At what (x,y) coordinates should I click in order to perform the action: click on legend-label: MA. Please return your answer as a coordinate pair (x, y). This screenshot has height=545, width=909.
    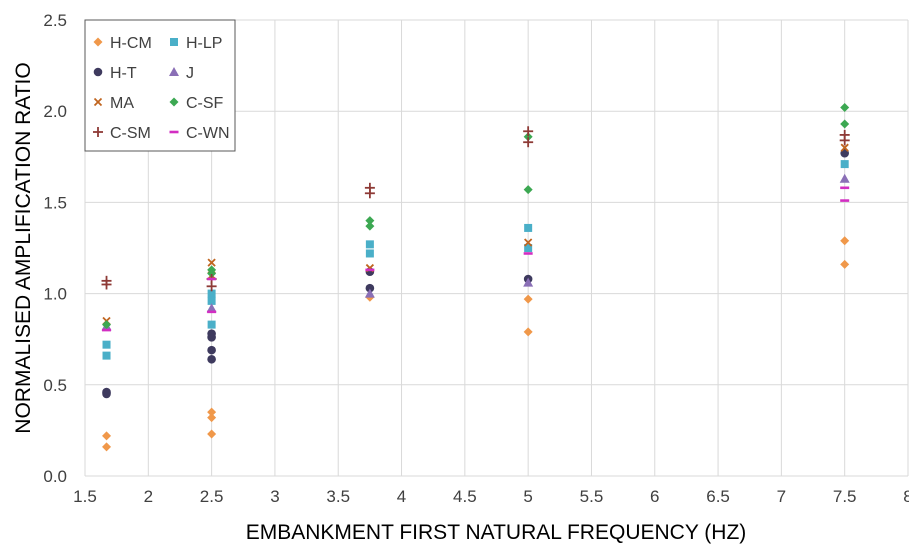
    Looking at the image, I should click on (122, 103).